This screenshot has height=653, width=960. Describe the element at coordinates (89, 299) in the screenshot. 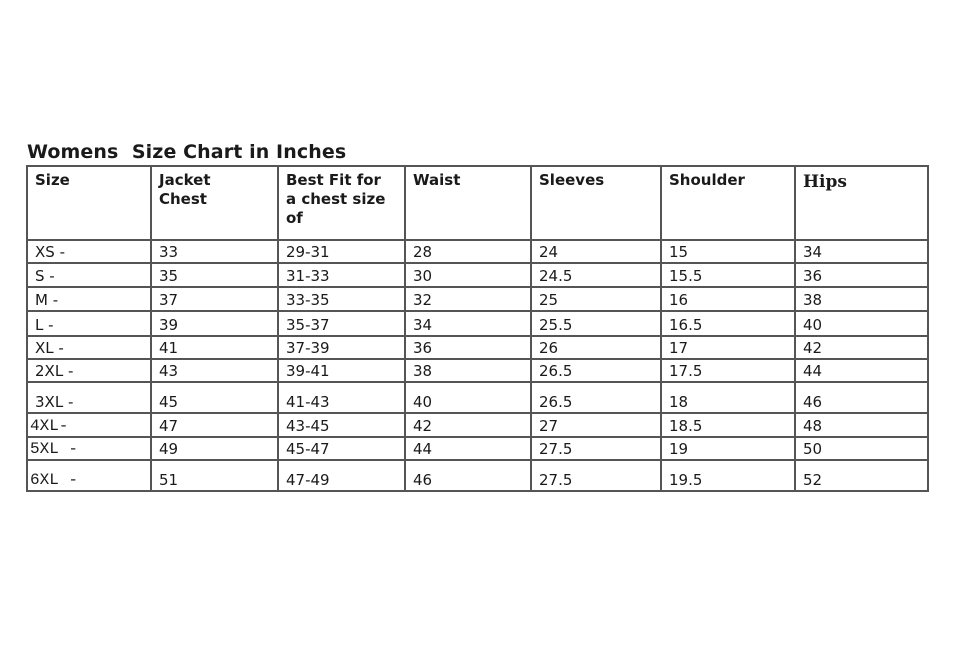

I see `cell-size: M -` at that location.